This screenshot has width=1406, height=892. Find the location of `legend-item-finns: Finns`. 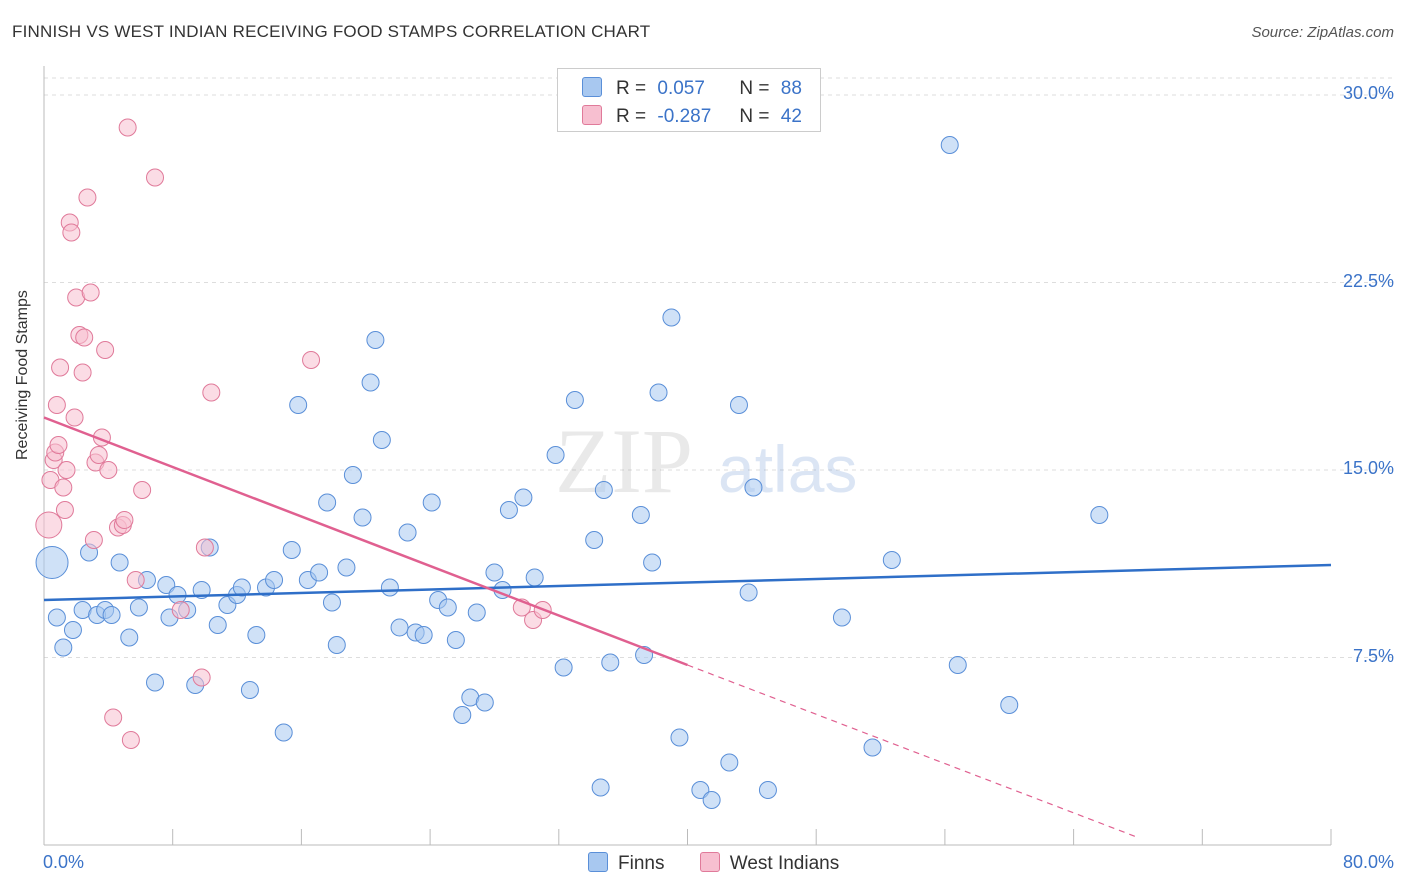

legend-item-finns: Finns is located at coordinates (626, 863).